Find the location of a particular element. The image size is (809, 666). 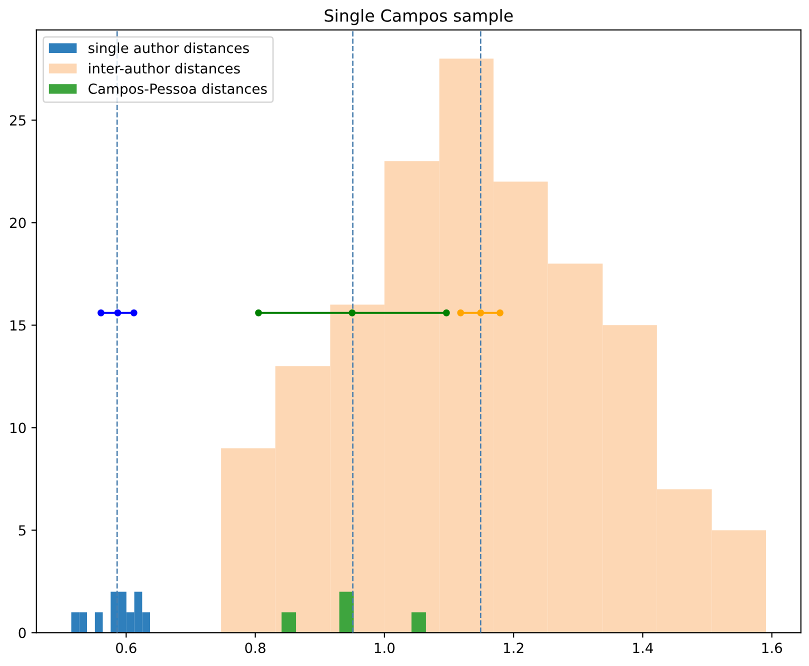

x-tick-label: 0.8 is located at coordinates (255, 648).